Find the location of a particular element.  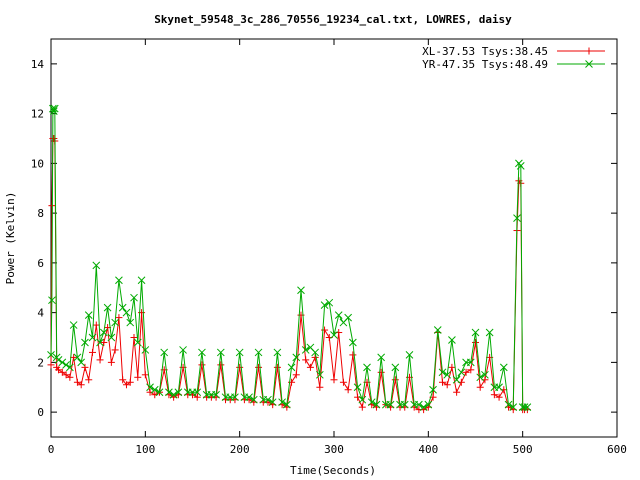

y-tick-label: 0 is located at coordinates (40, 412).